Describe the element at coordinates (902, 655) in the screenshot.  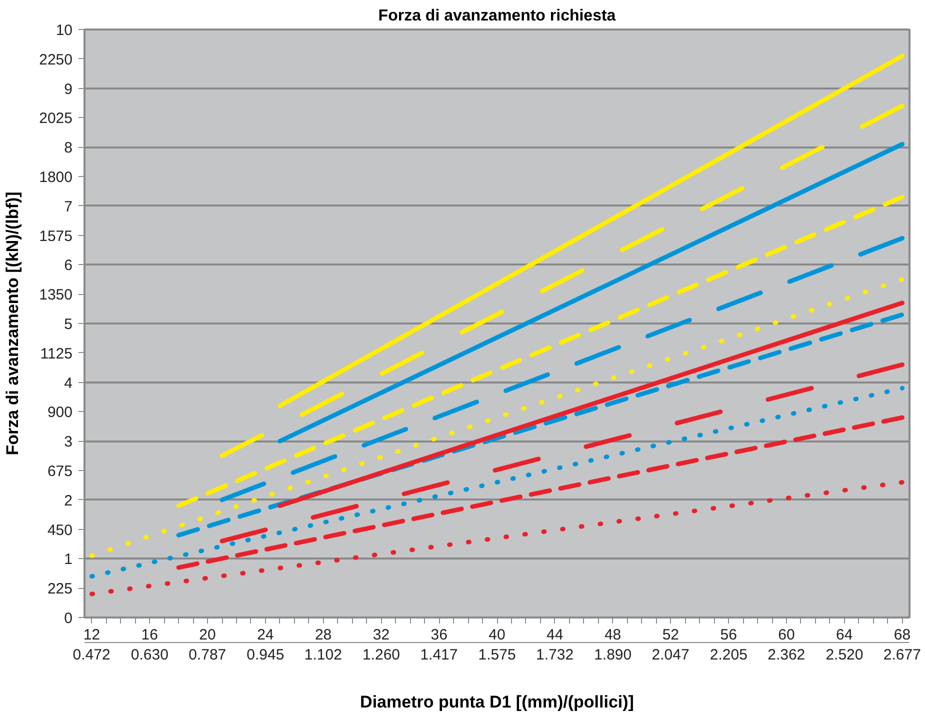
I see `x2-tick-label: 2.677` at that location.